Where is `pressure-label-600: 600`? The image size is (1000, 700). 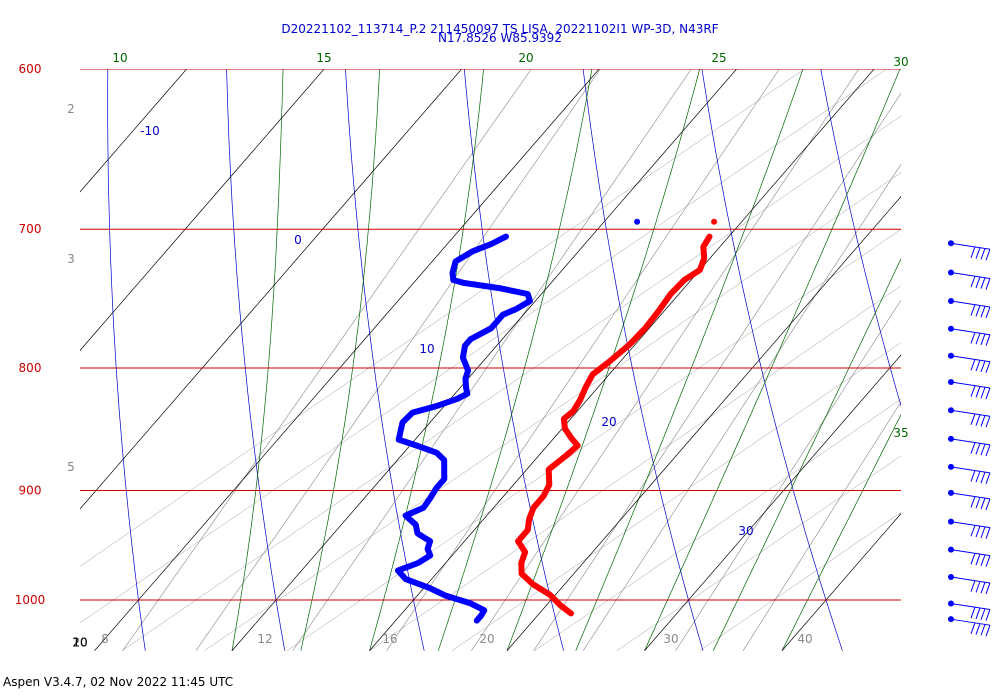
pressure-label-600: 600 is located at coordinates (30, 69).